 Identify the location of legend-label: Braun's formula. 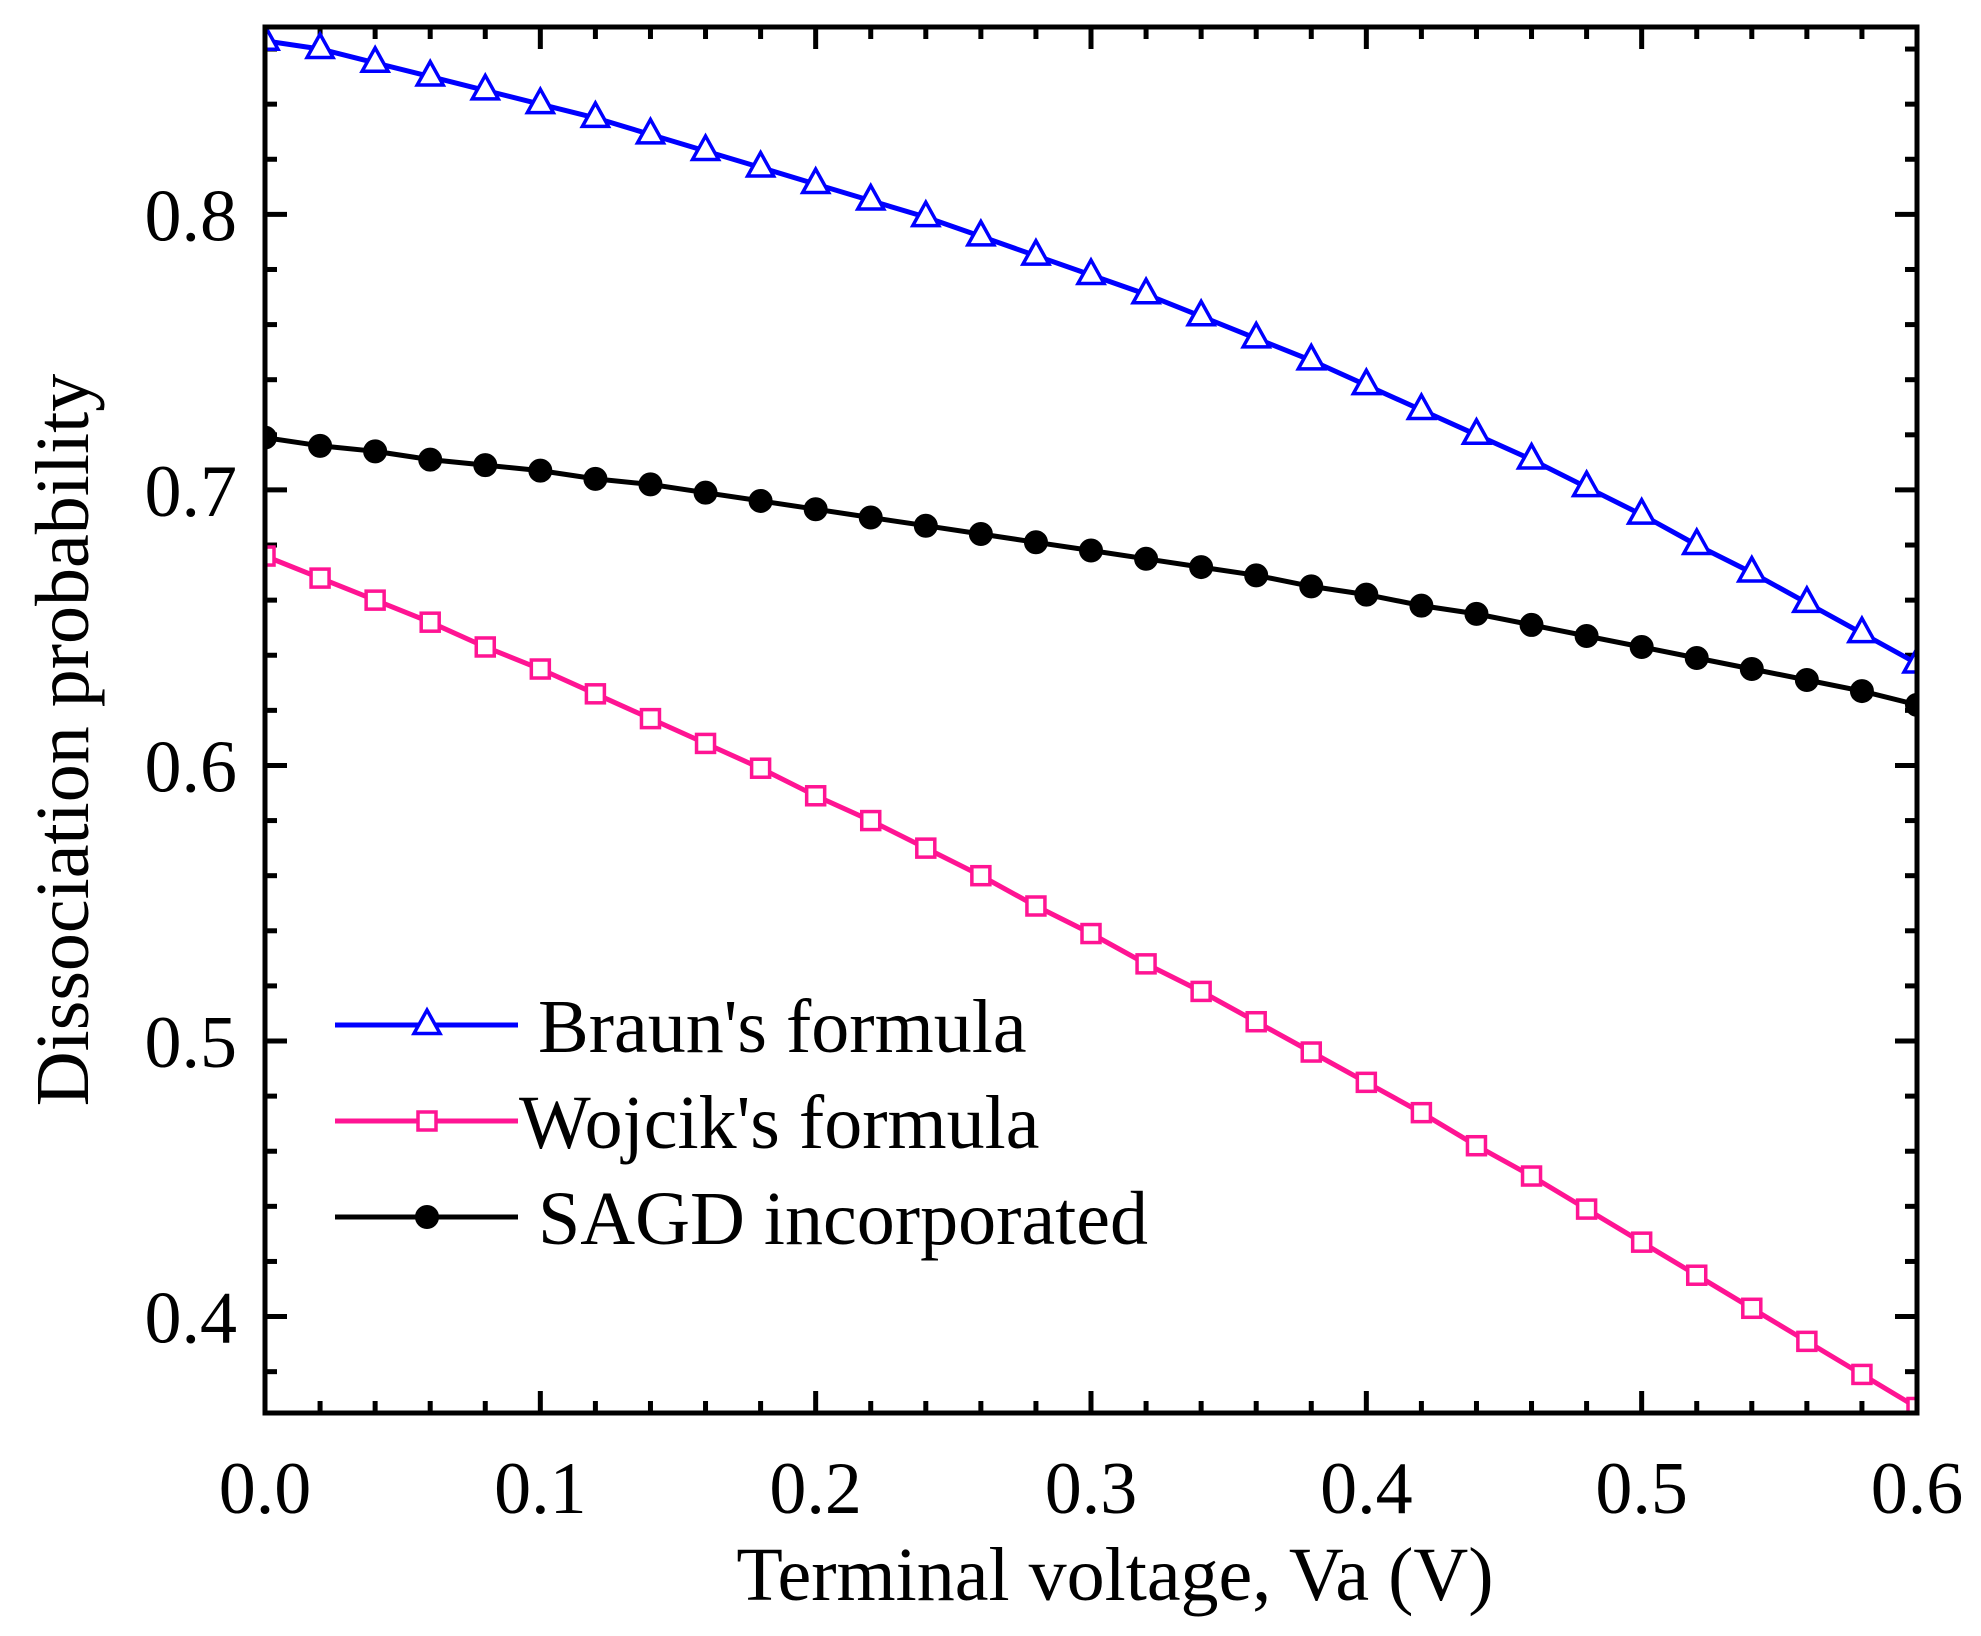
(782, 1027).